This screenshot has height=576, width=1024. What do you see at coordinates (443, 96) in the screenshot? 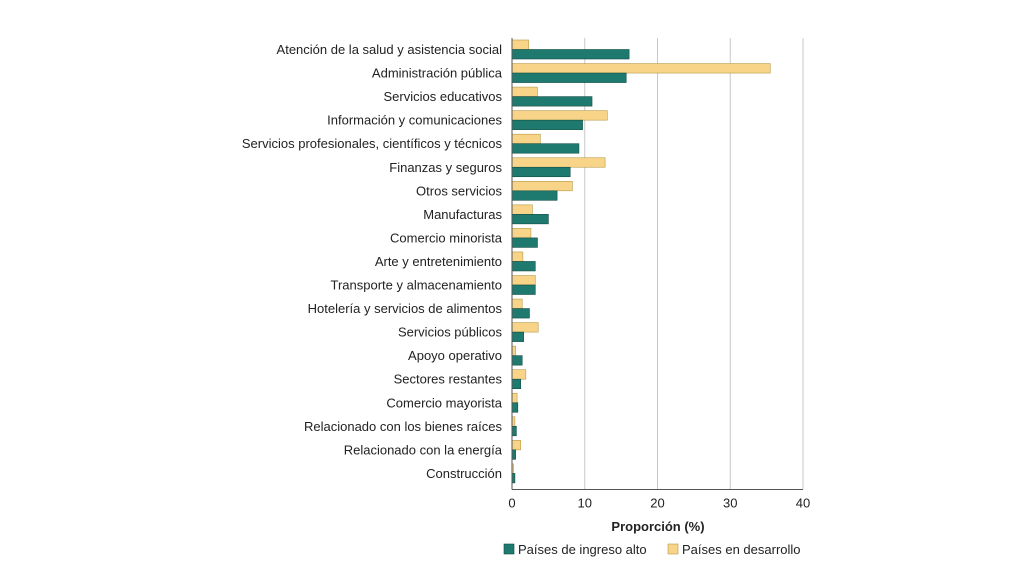
I see `category-label: Servicios educativos` at bounding box center [443, 96].